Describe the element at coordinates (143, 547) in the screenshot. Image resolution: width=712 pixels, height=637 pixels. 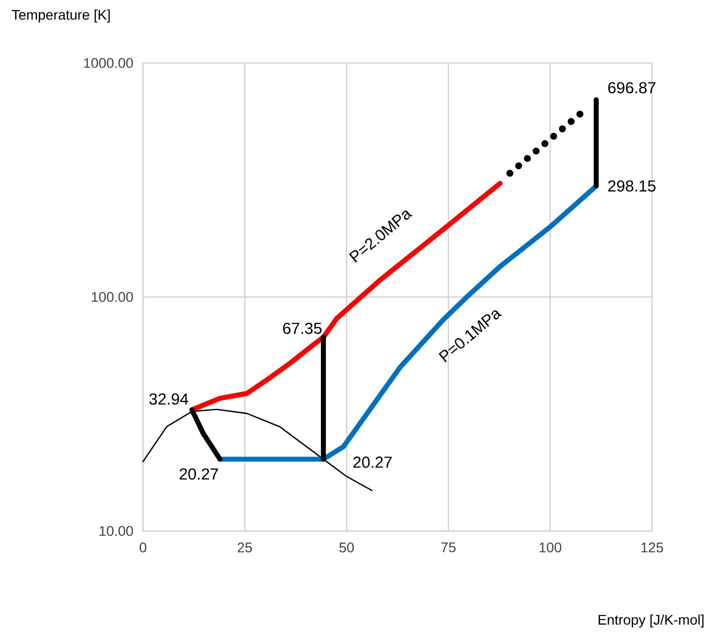
I see `x-tick-label: 0` at that location.